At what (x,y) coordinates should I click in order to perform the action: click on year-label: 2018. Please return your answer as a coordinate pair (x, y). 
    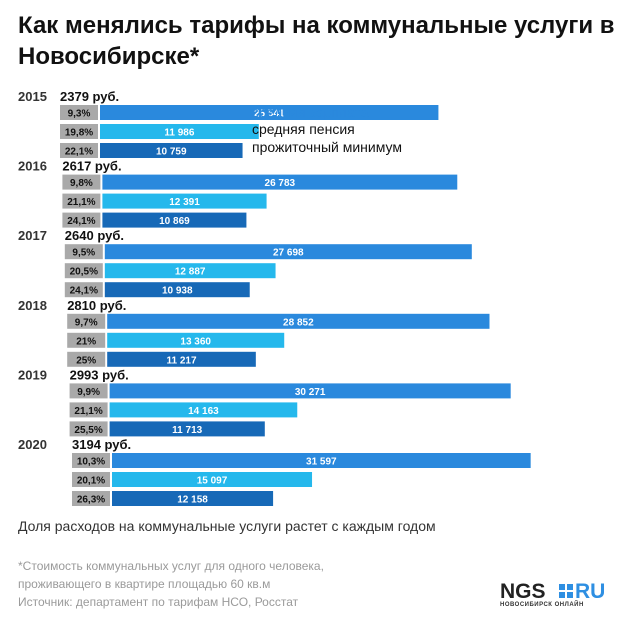
    Looking at the image, I should click on (32, 305).